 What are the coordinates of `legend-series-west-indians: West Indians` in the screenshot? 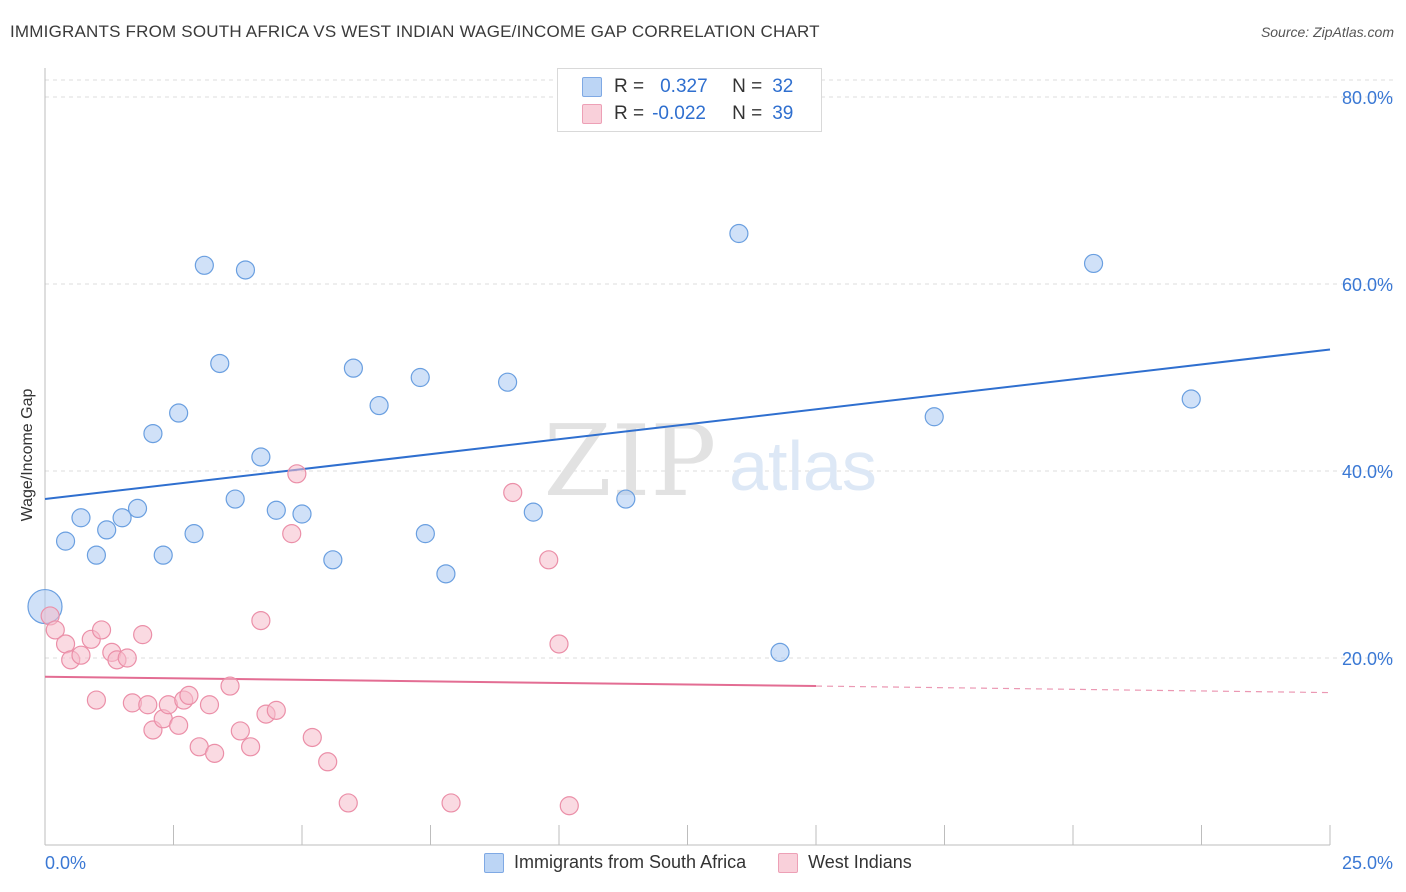 It's located at (860, 862).